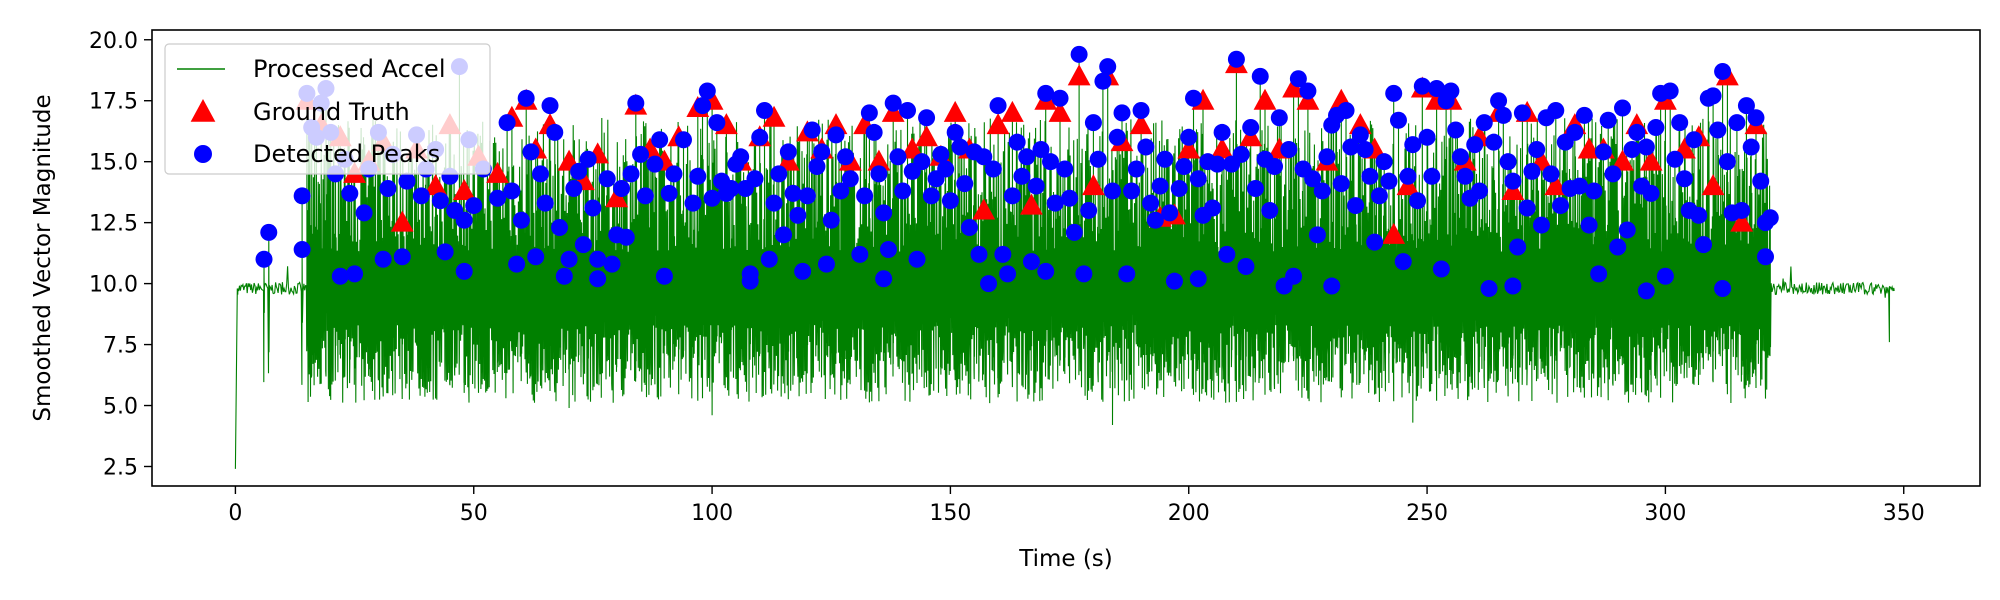  What do you see at coordinates (43, 257) in the screenshot?
I see `y-axis-label: Smoothed Vector Magnitude` at bounding box center [43, 257].